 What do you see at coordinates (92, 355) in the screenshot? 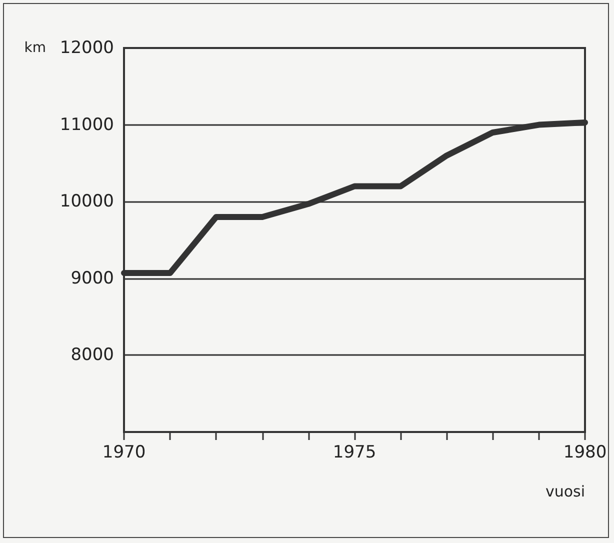
I see `y-tick-label: 8000` at bounding box center [92, 355].